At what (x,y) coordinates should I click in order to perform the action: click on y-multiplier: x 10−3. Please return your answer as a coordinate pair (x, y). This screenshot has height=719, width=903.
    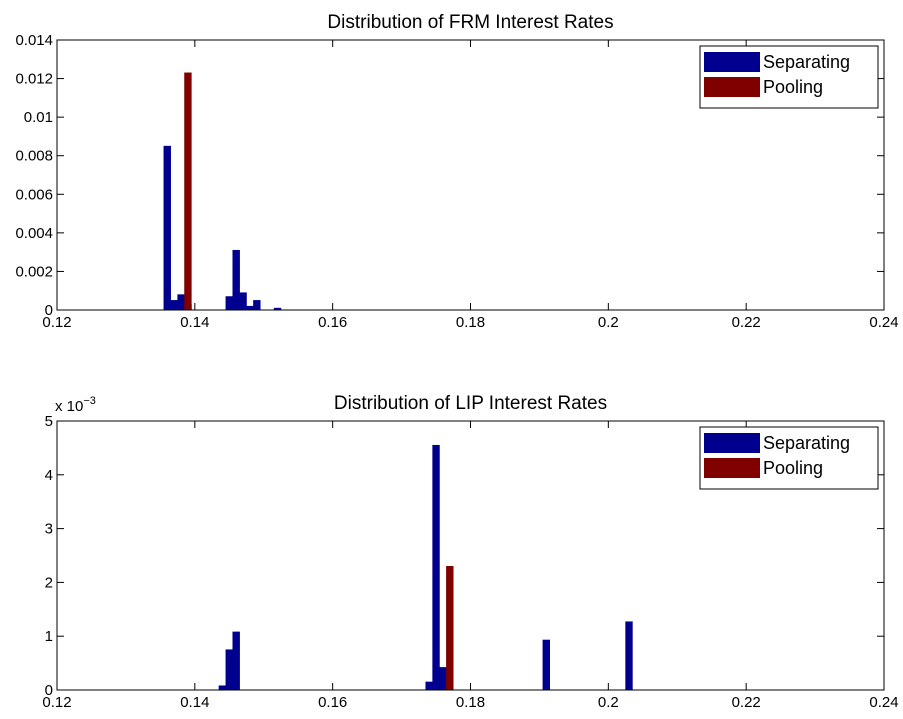
    Looking at the image, I should click on (75, 405).